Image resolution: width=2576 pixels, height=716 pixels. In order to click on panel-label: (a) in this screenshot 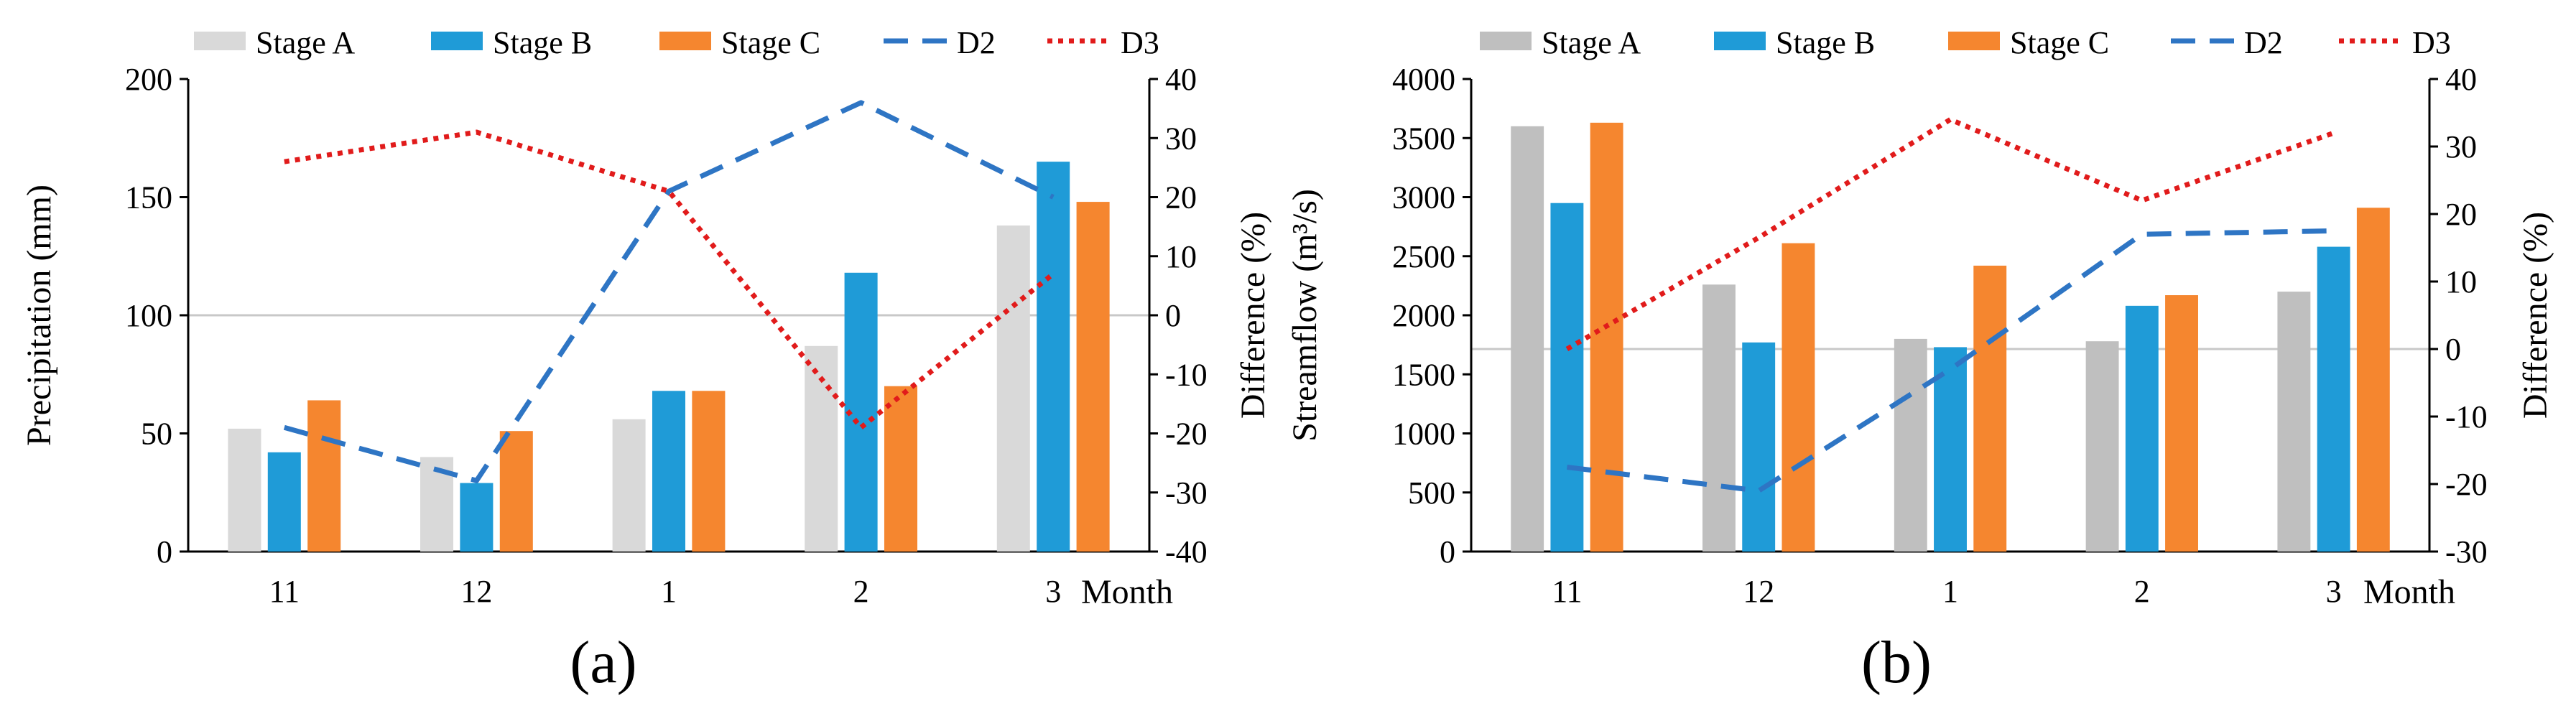, I will do `click(603, 662)`.